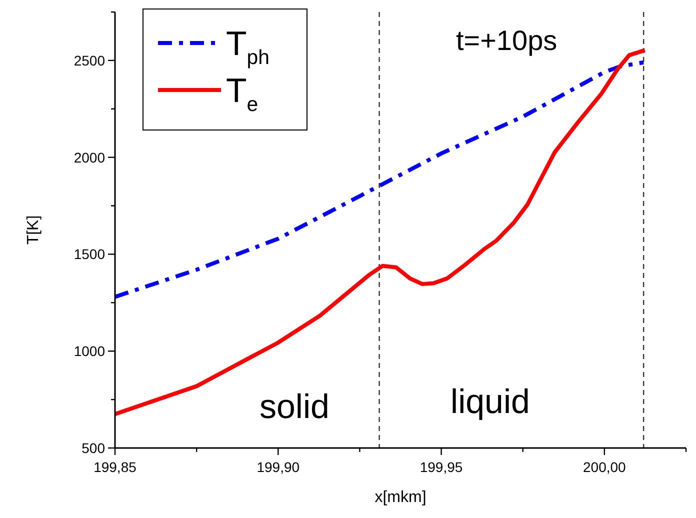 The image size is (696, 518). What do you see at coordinates (507, 40) in the screenshot?
I see `annotation: t=+10ps` at bounding box center [507, 40].